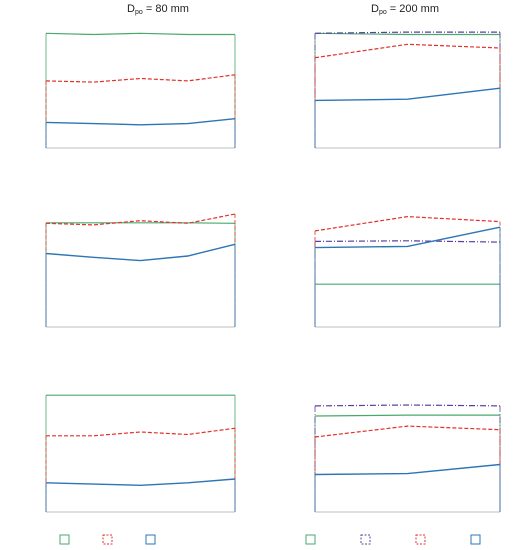 The image size is (527, 550). I want to click on legend-swatch-q200, so click(475, 539).